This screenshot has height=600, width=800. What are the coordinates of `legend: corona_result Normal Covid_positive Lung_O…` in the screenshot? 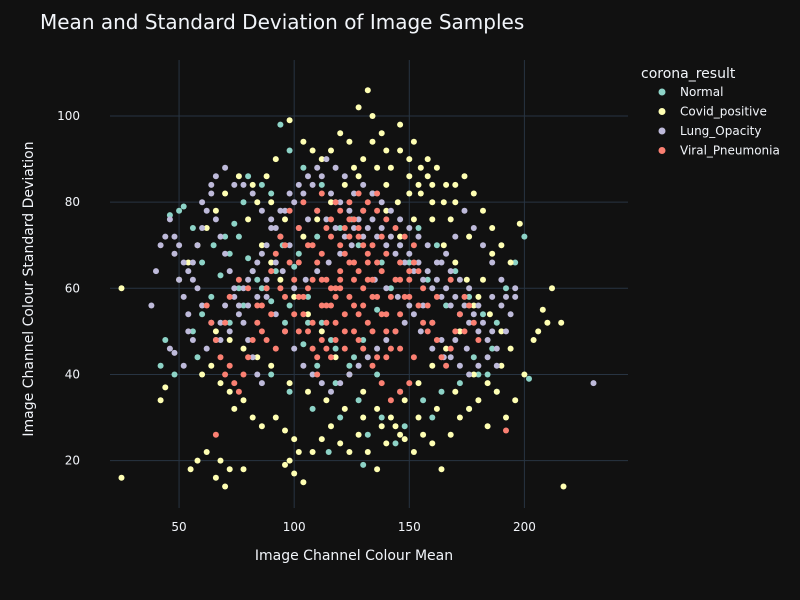 It's located at (710, 112).